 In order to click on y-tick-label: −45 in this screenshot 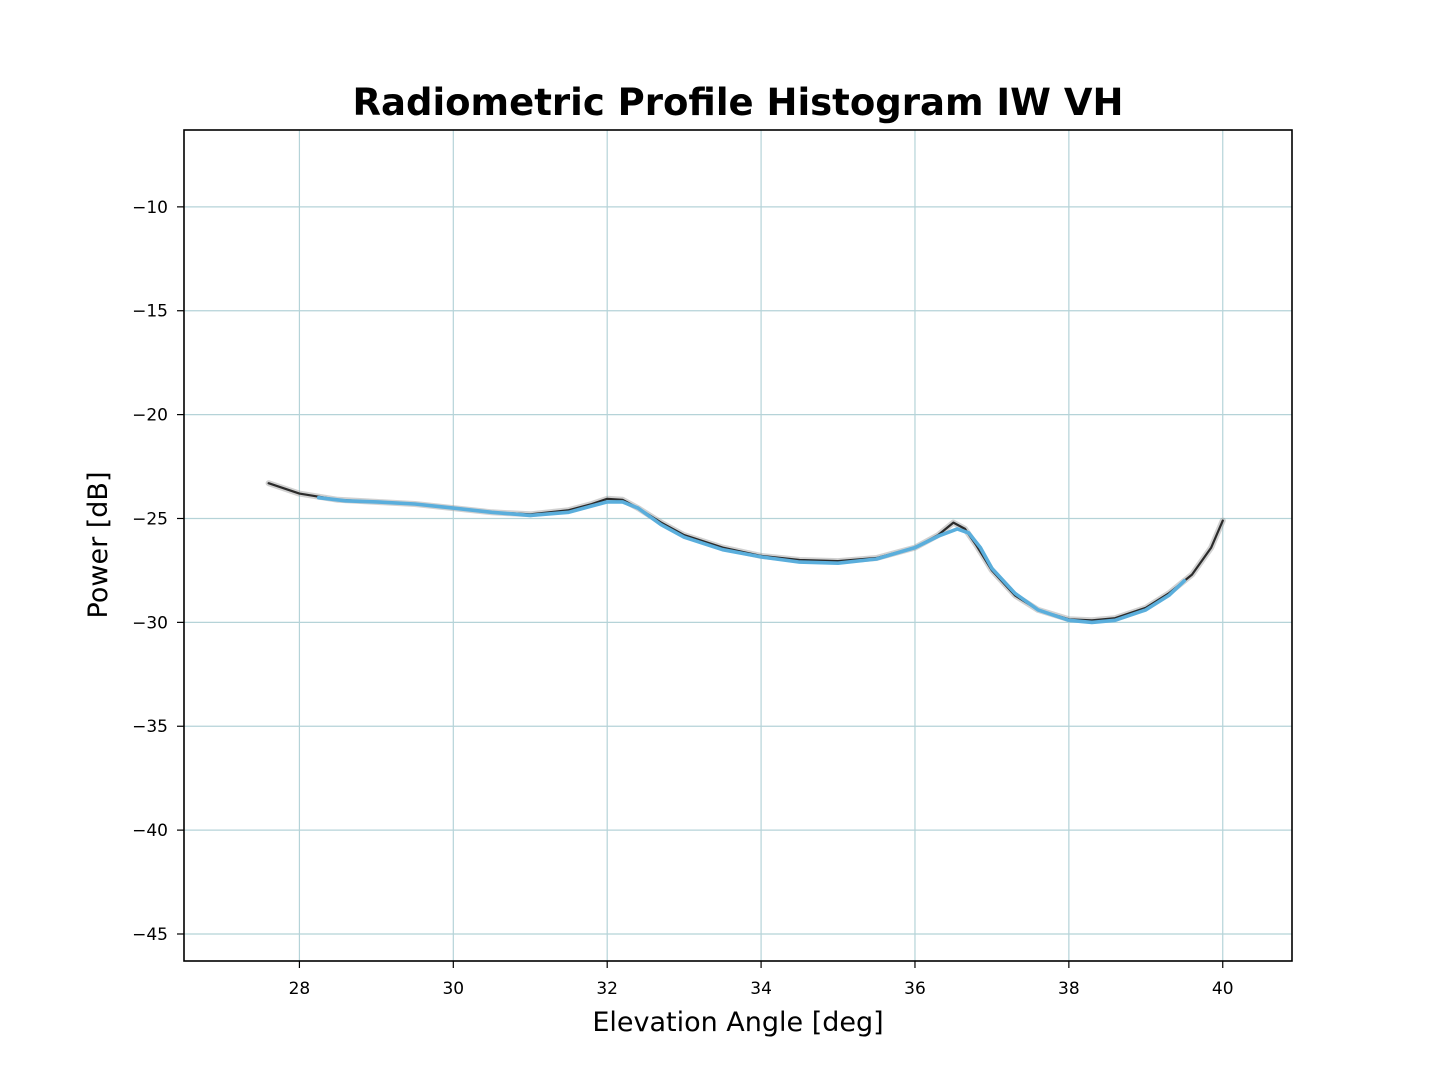, I will do `click(150, 935)`.